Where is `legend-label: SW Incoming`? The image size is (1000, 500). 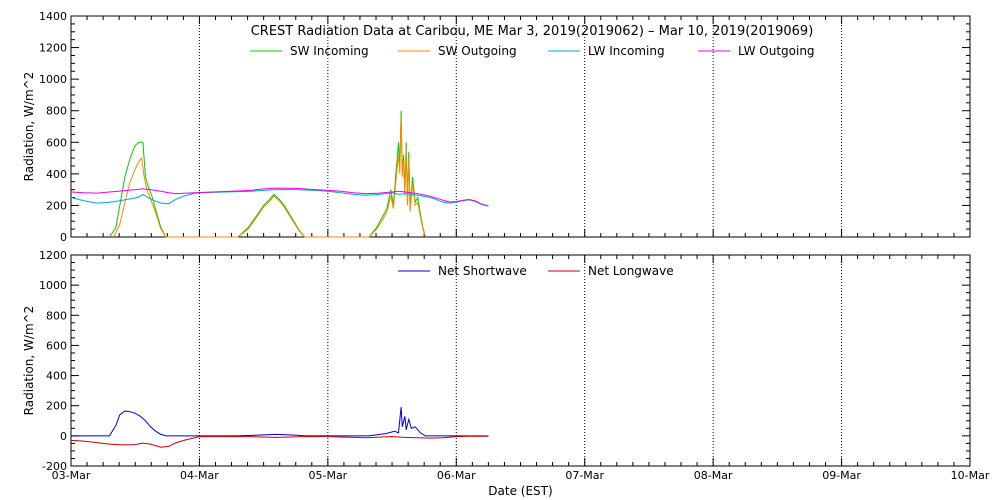 legend-label: SW Incoming is located at coordinates (329, 51).